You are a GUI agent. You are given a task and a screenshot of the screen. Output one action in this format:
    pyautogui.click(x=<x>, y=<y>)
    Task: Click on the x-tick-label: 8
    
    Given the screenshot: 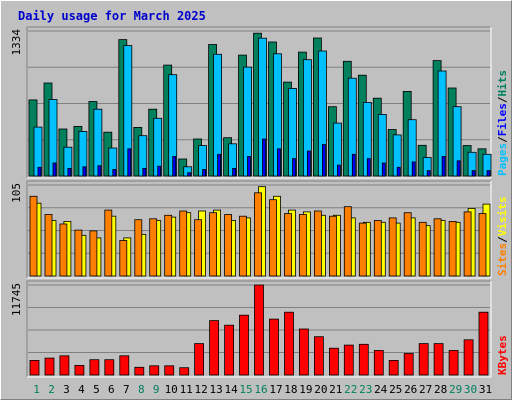 What is the action you would take?
    pyautogui.click(x=141, y=389)
    